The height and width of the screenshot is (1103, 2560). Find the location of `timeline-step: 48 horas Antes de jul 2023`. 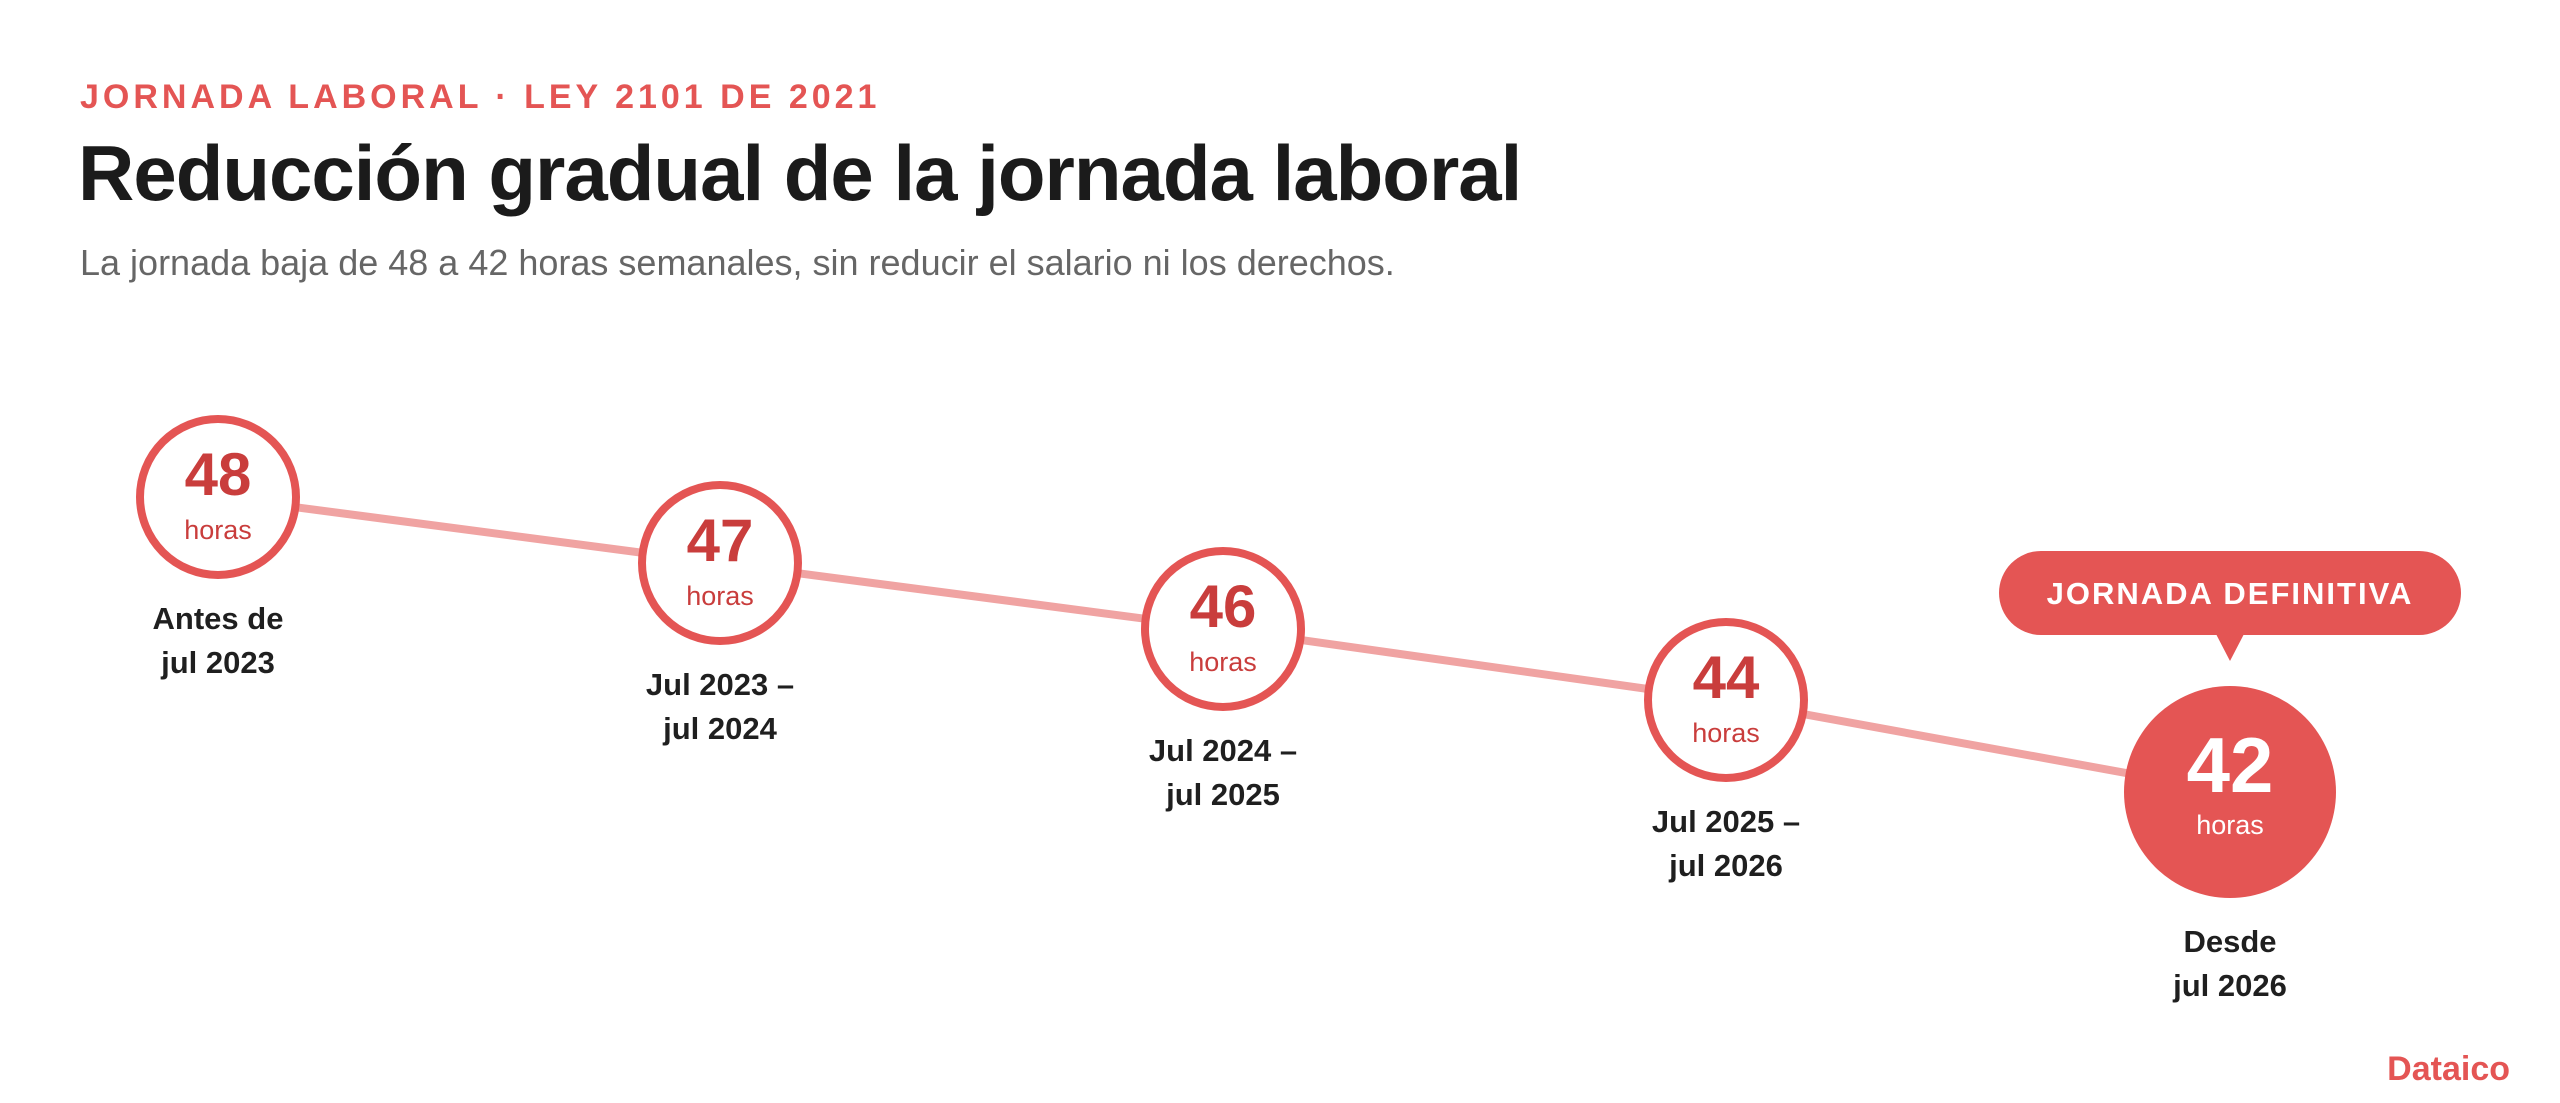

timeline-step: 48 horas Antes de jul 2023 is located at coordinates (218, 547).